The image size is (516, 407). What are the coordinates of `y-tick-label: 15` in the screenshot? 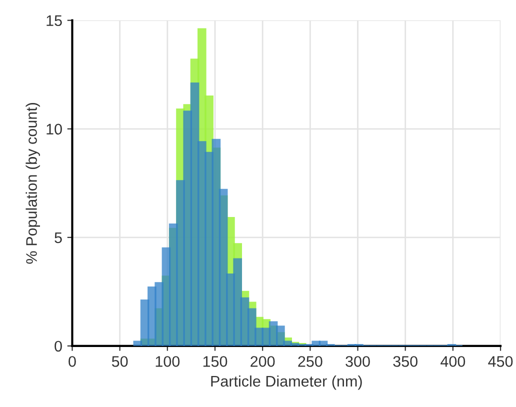 It's located at (54, 20).